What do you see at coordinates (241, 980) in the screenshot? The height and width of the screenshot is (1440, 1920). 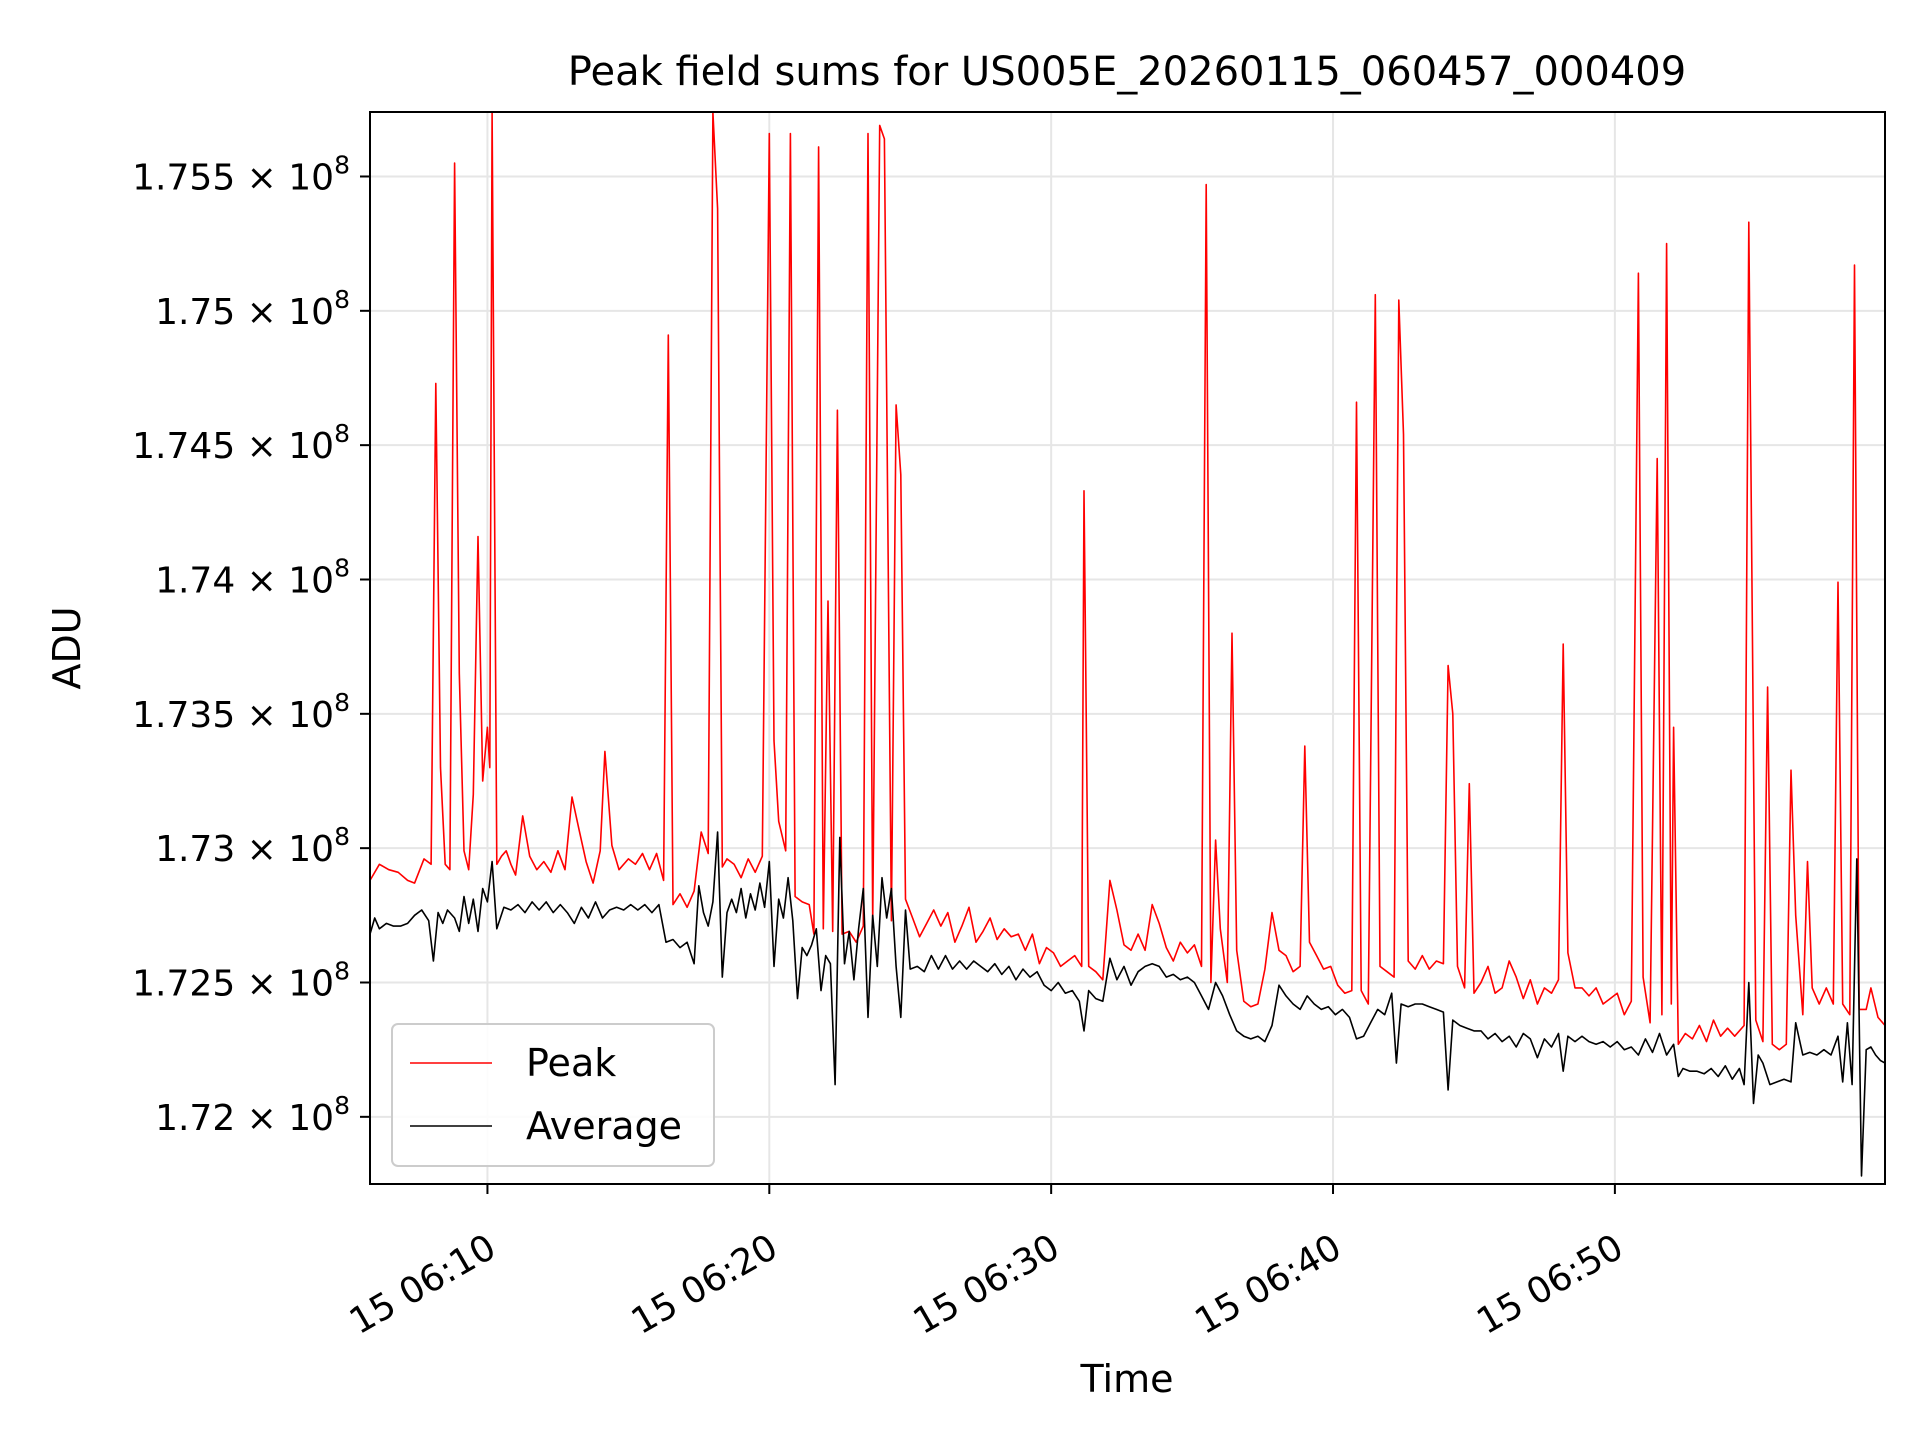 I see `y-tick-label: 1.725 × 108` at bounding box center [241, 980].